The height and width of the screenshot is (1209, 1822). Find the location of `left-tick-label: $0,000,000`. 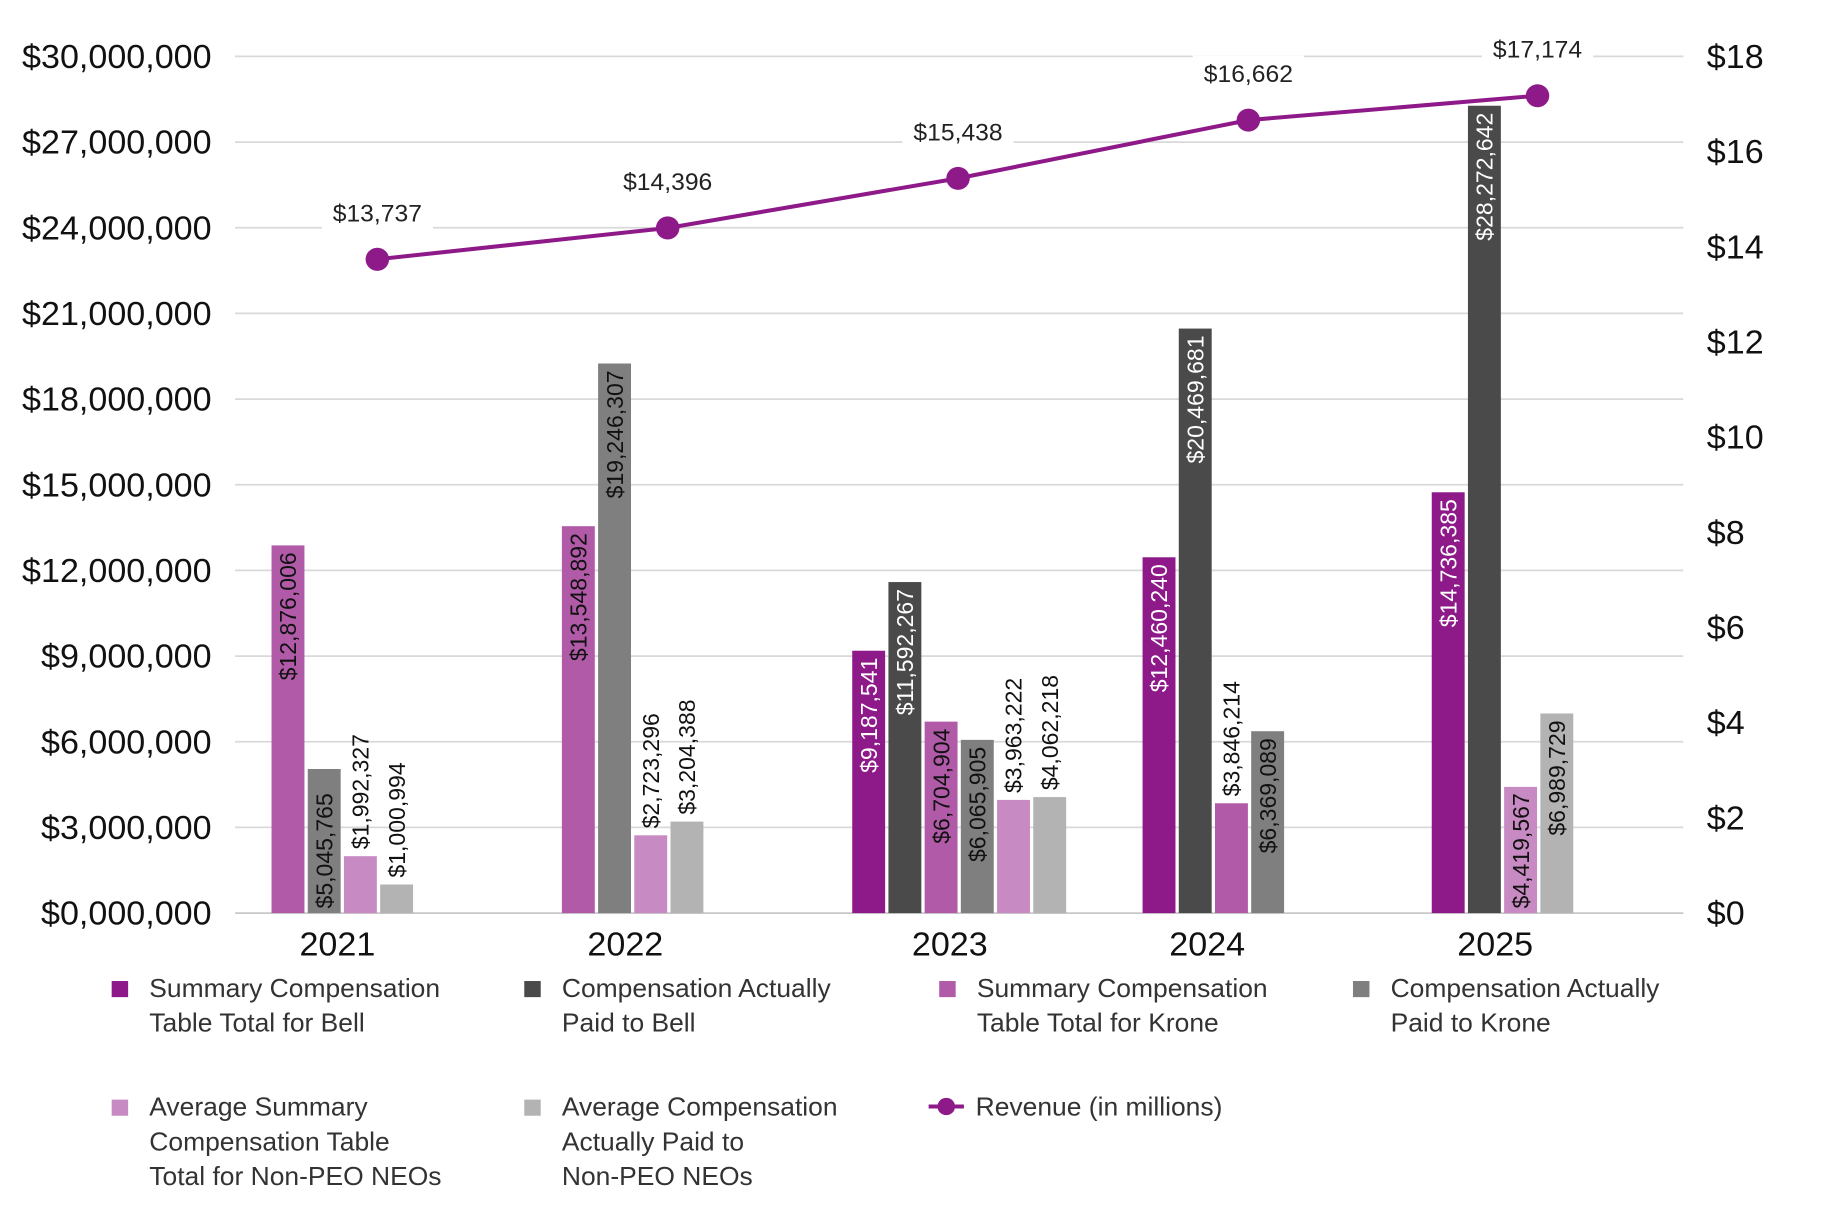

left-tick-label: $0,000,000 is located at coordinates (126, 914).